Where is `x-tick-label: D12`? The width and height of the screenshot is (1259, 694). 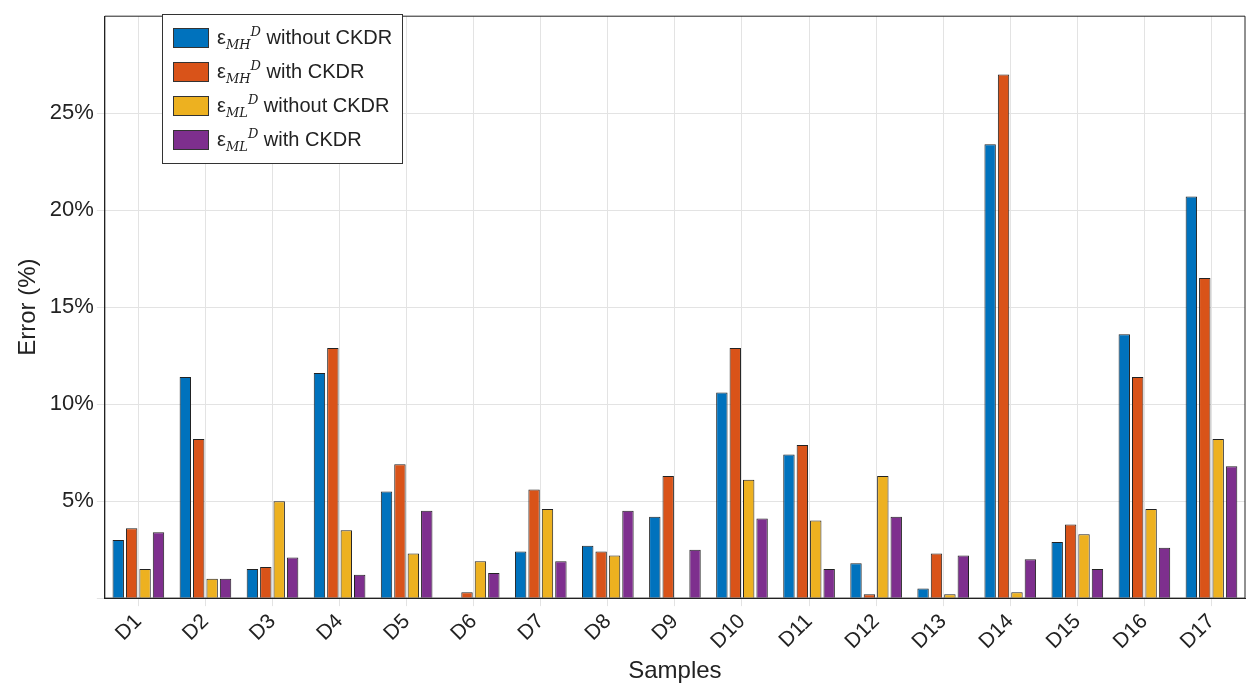
x-tick-label: D12 is located at coordinates (861, 630).